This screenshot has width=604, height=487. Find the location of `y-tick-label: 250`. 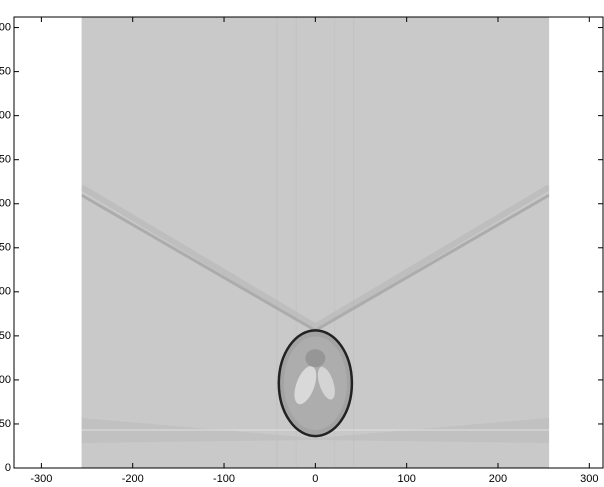

y-tick-label: 250 is located at coordinates (5, 248).